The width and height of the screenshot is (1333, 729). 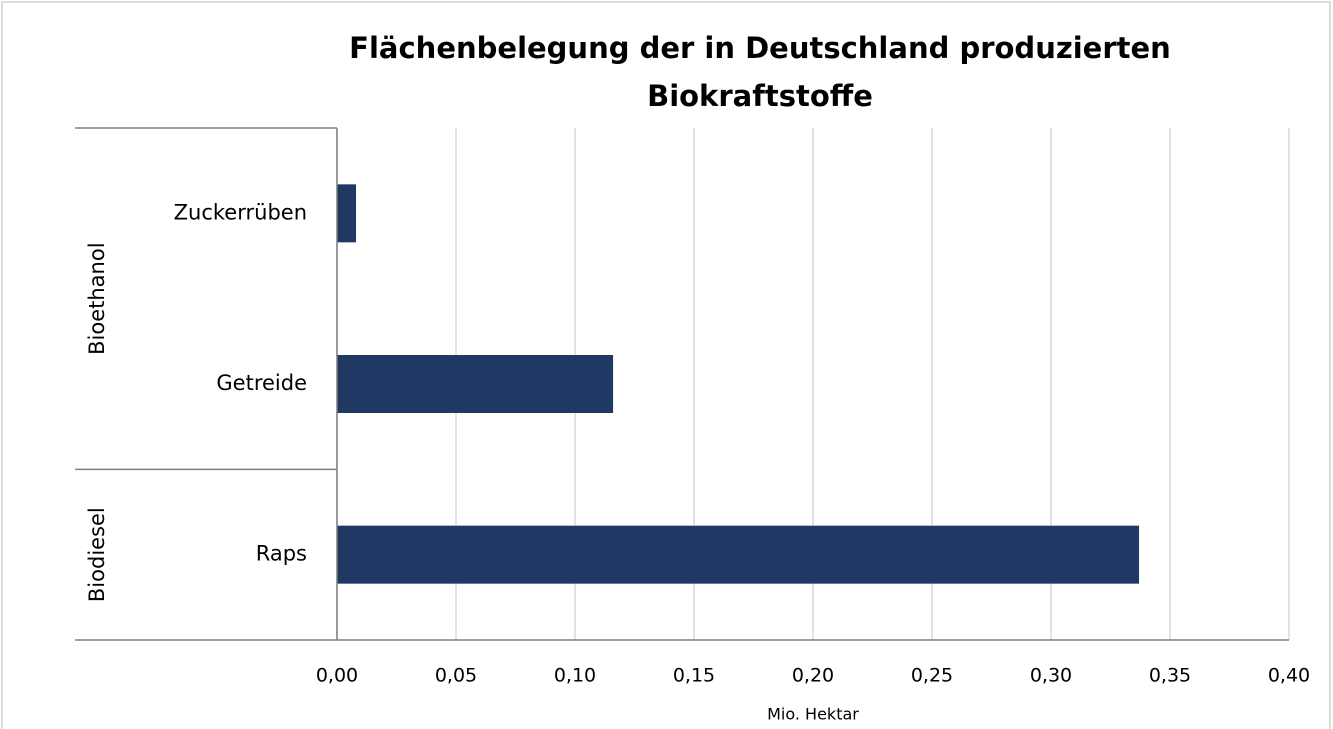 What do you see at coordinates (932, 676) in the screenshot?
I see `x-tick-label: 0,25` at bounding box center [932, 676].